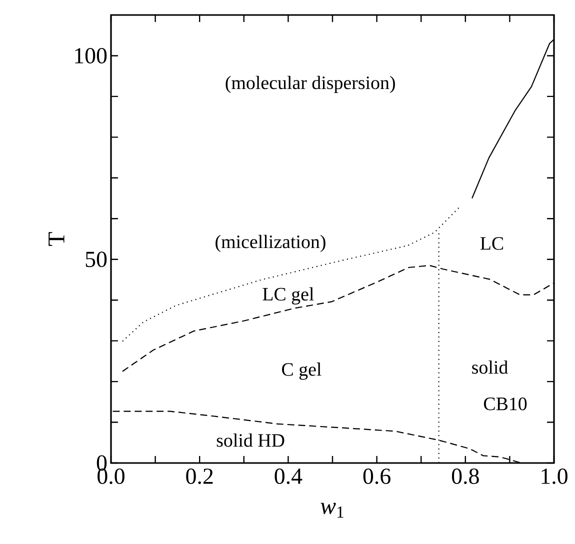  I want to click on x-tick-label: 0.8, so click(465, 476).